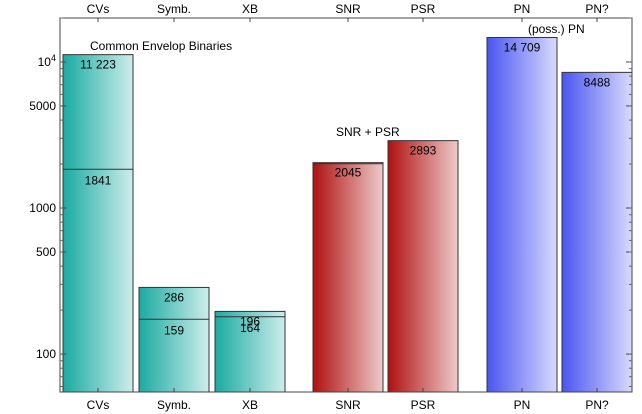 The width and height of the screenshot is (642, 414). What do you see at coordinates (250, 321) in the screenshot?
I see `bar-value-label-xb: 196` at bounding box center [250, 321].